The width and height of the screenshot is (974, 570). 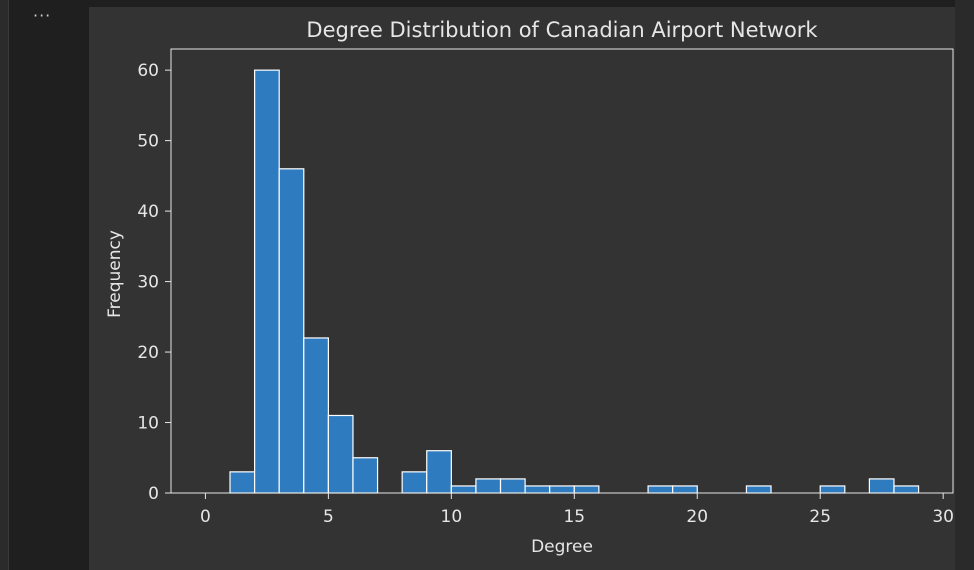 I want to click on x-axis-label: Degree, so click(x=562, y=547).